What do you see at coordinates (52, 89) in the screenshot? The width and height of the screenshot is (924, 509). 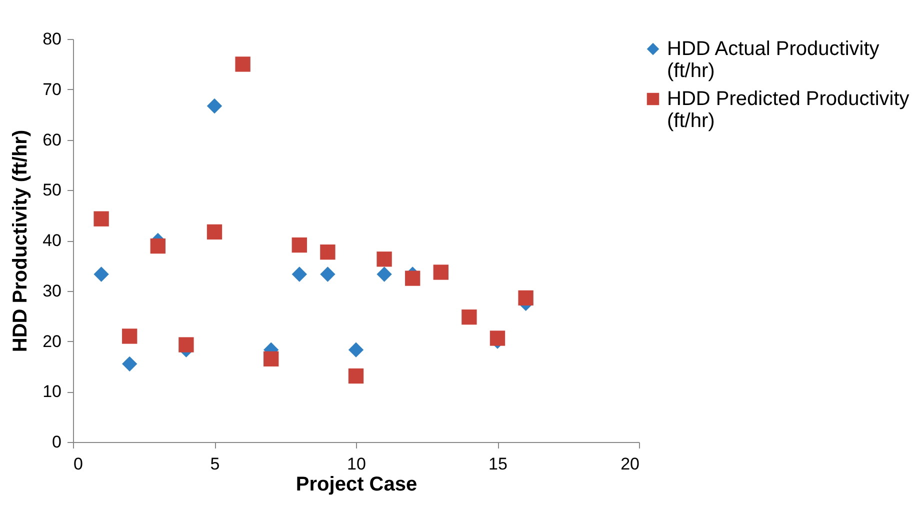 I see `y-tick-label: 70` at bounding box center [52, 89].